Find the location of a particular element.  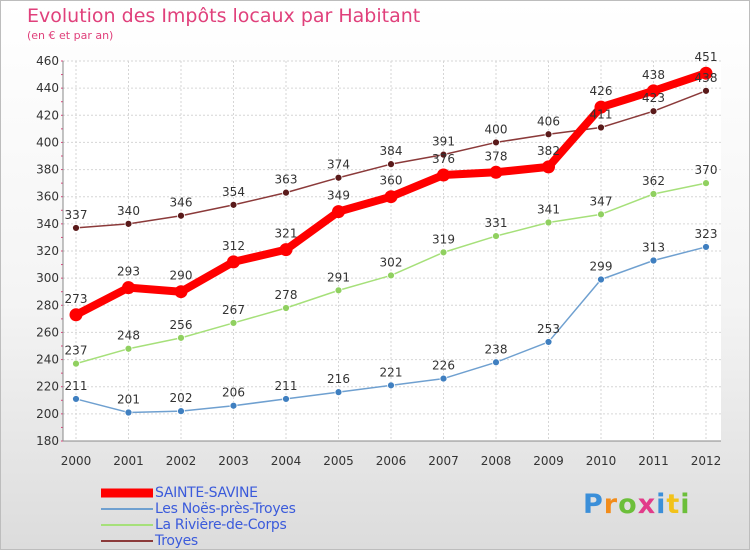

data-label: 321 is located at coordinates (286, 234).